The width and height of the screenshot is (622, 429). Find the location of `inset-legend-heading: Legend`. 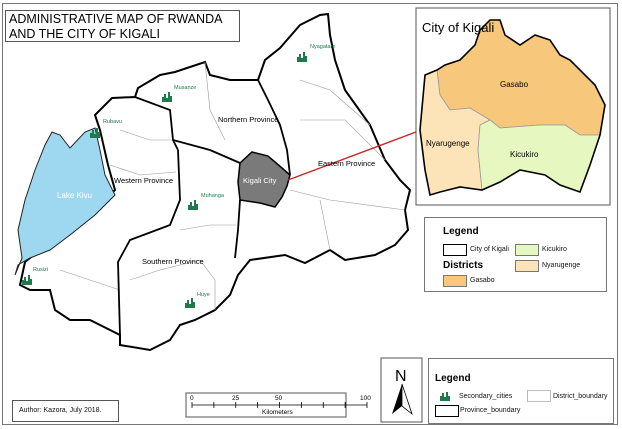

inset-legend-heading: Legend is located at coordinates (461, 231).